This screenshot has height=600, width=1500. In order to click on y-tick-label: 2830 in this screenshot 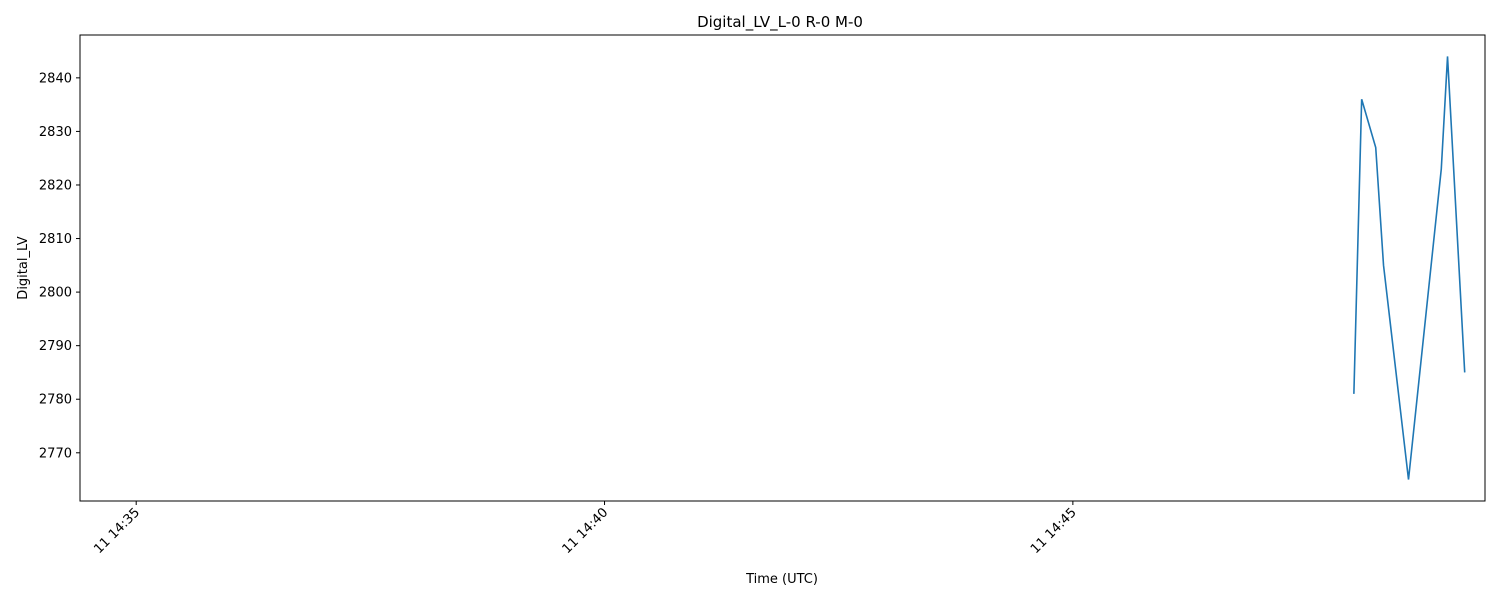, I will do `click(55, 132)`.